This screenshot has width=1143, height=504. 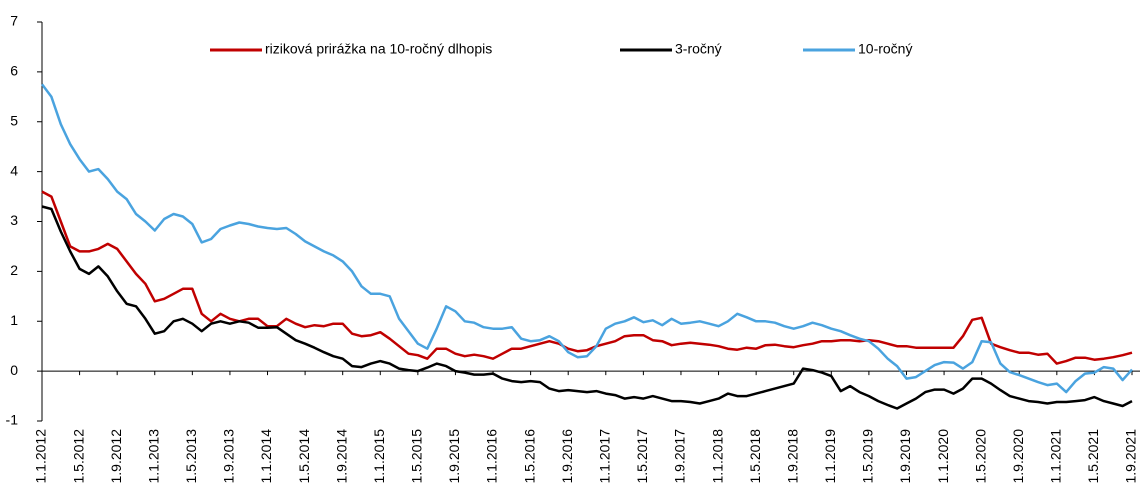 What do you see at coordinates (604, 456) in the screenshot?
I see `x-tick-label: 1.1.2017` at bounding box center [604, 456].